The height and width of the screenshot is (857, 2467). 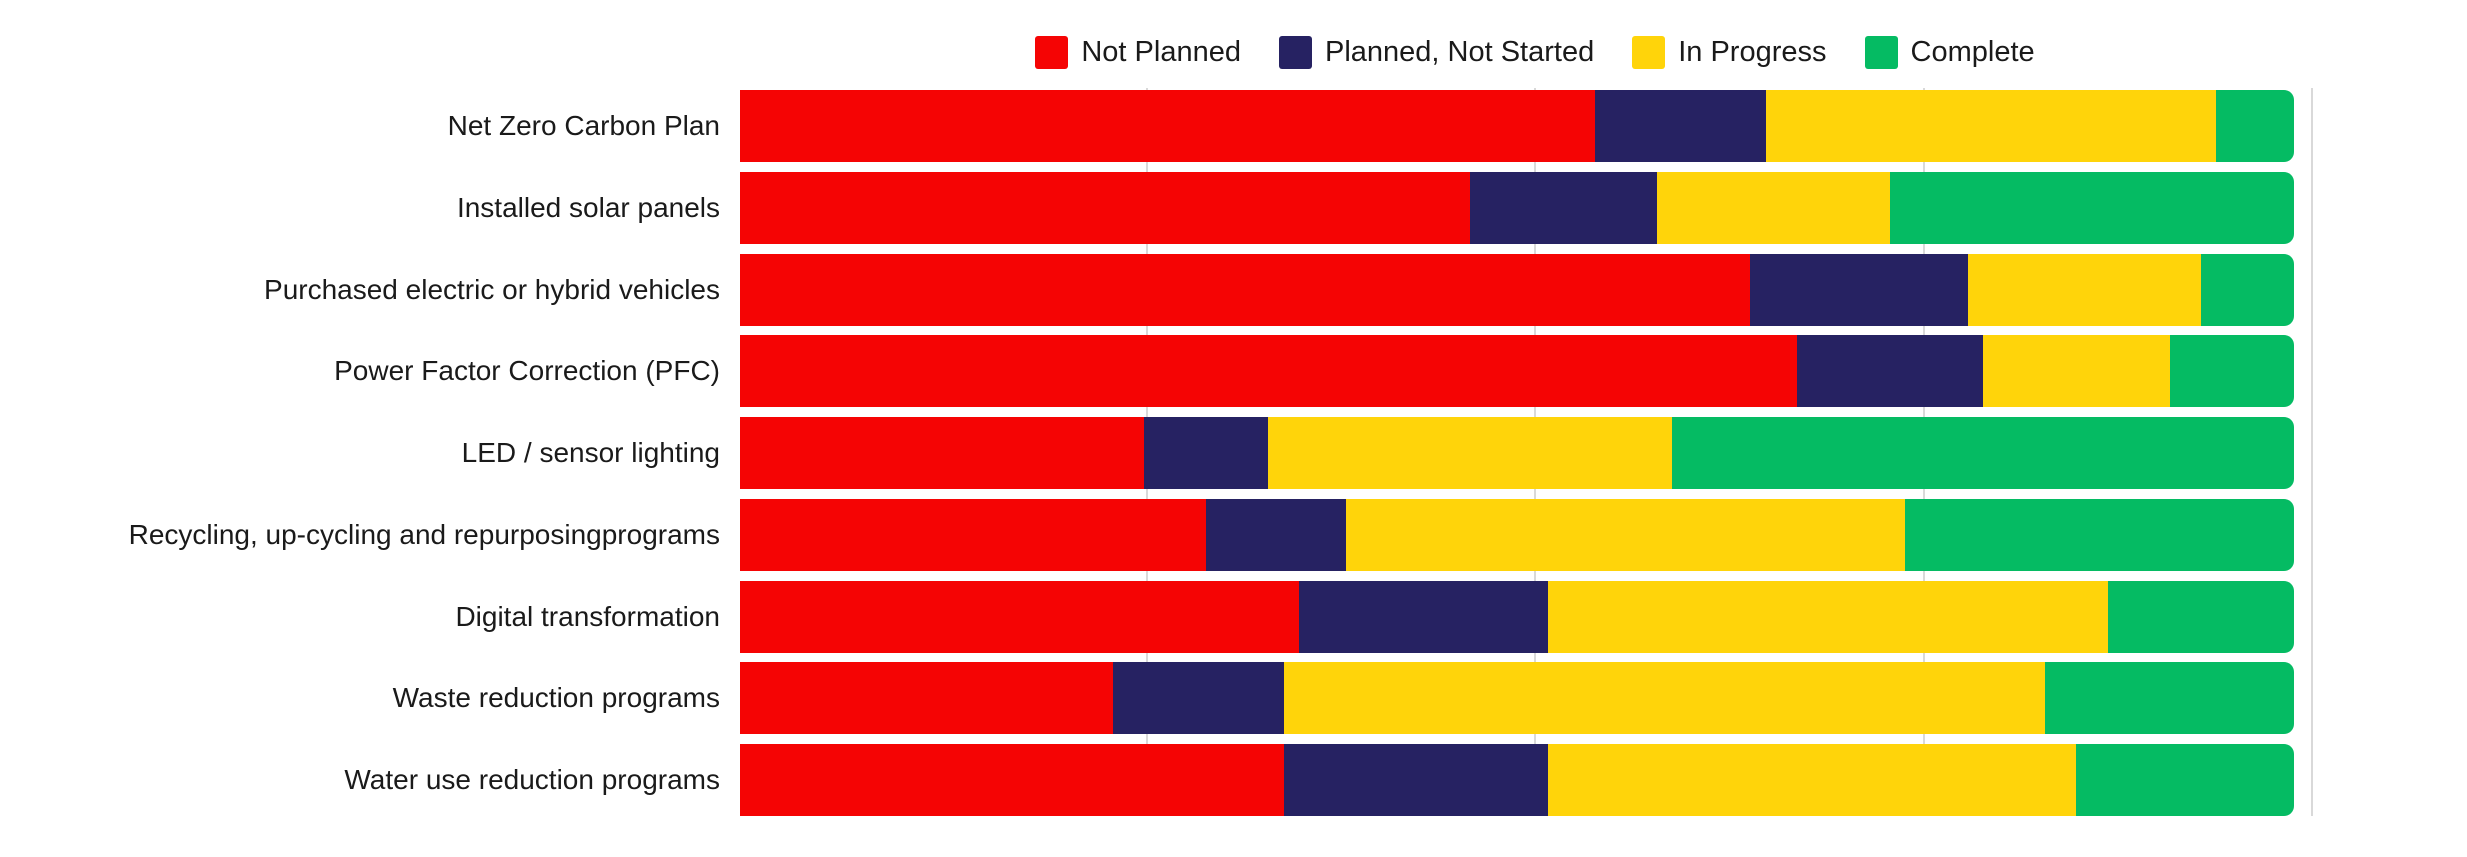 I want to click on legend-swatch-not-planned, so click(x=1052, y=52).